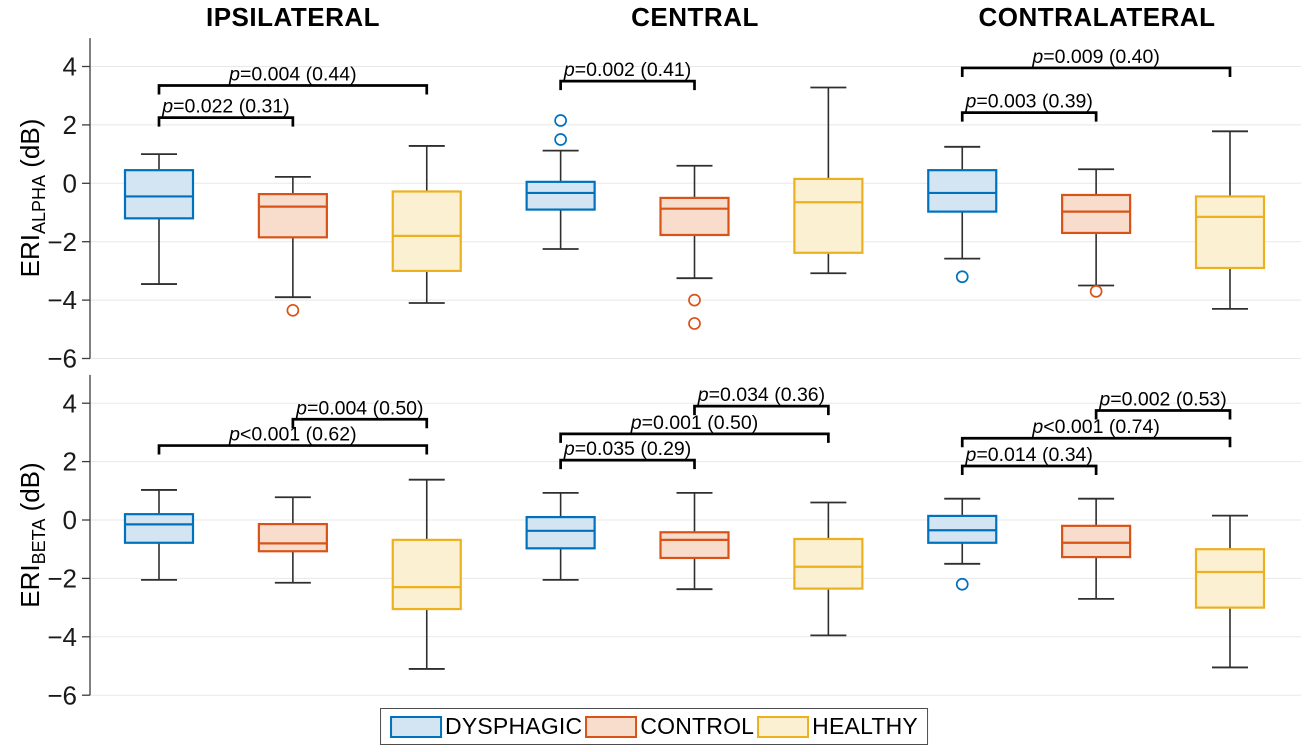  Describe the element at coordinates (1097, 17) in the screenshot. I see `panel-title-contralateral: CONTRALATERAL` at that location.